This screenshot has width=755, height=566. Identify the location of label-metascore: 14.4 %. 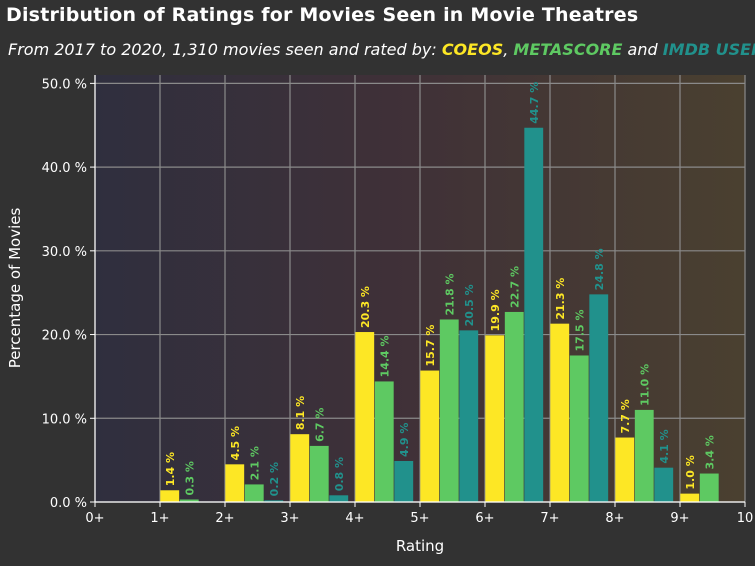
(384, 356).